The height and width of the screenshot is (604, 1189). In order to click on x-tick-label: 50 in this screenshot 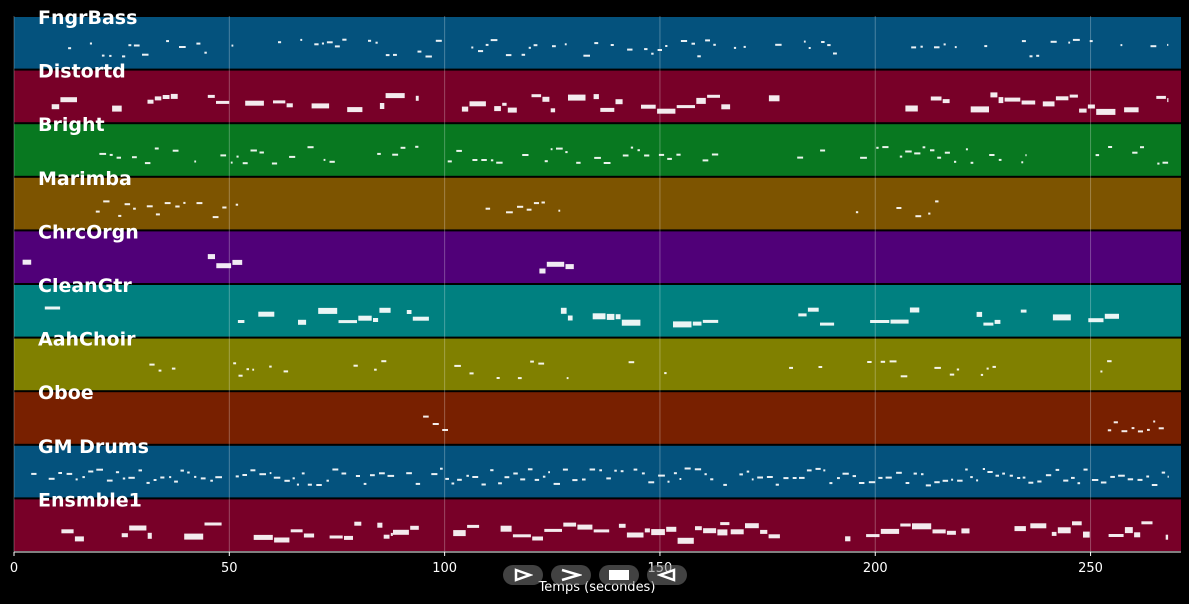, I will do `click(229, 568)`.